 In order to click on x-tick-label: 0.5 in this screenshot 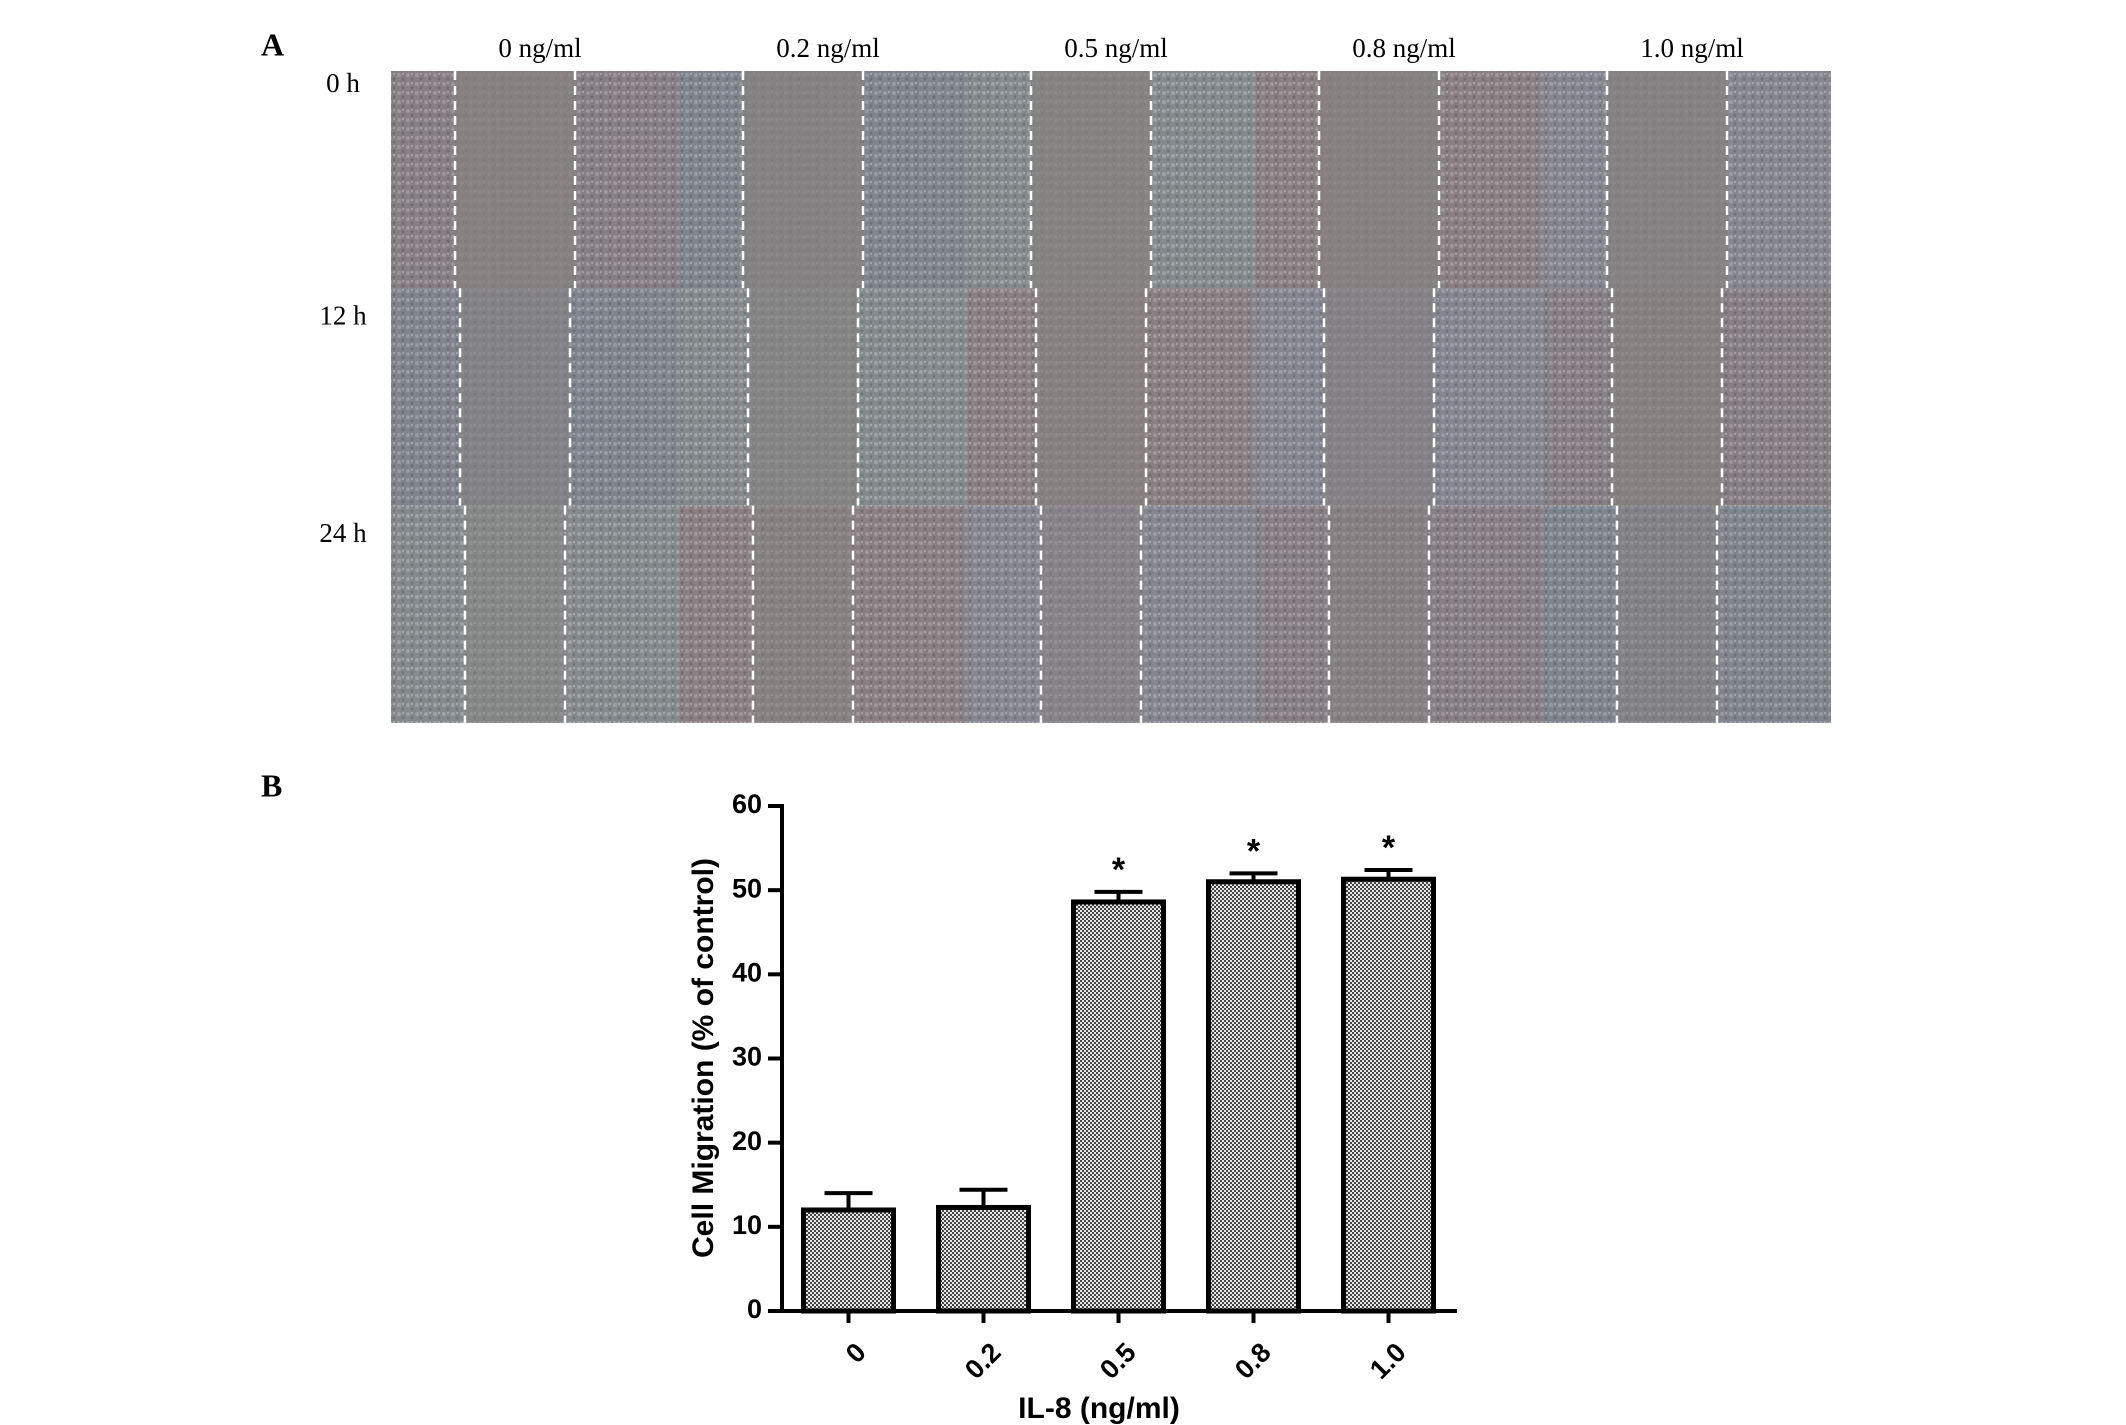, I will do `click(1118, 1361)`.